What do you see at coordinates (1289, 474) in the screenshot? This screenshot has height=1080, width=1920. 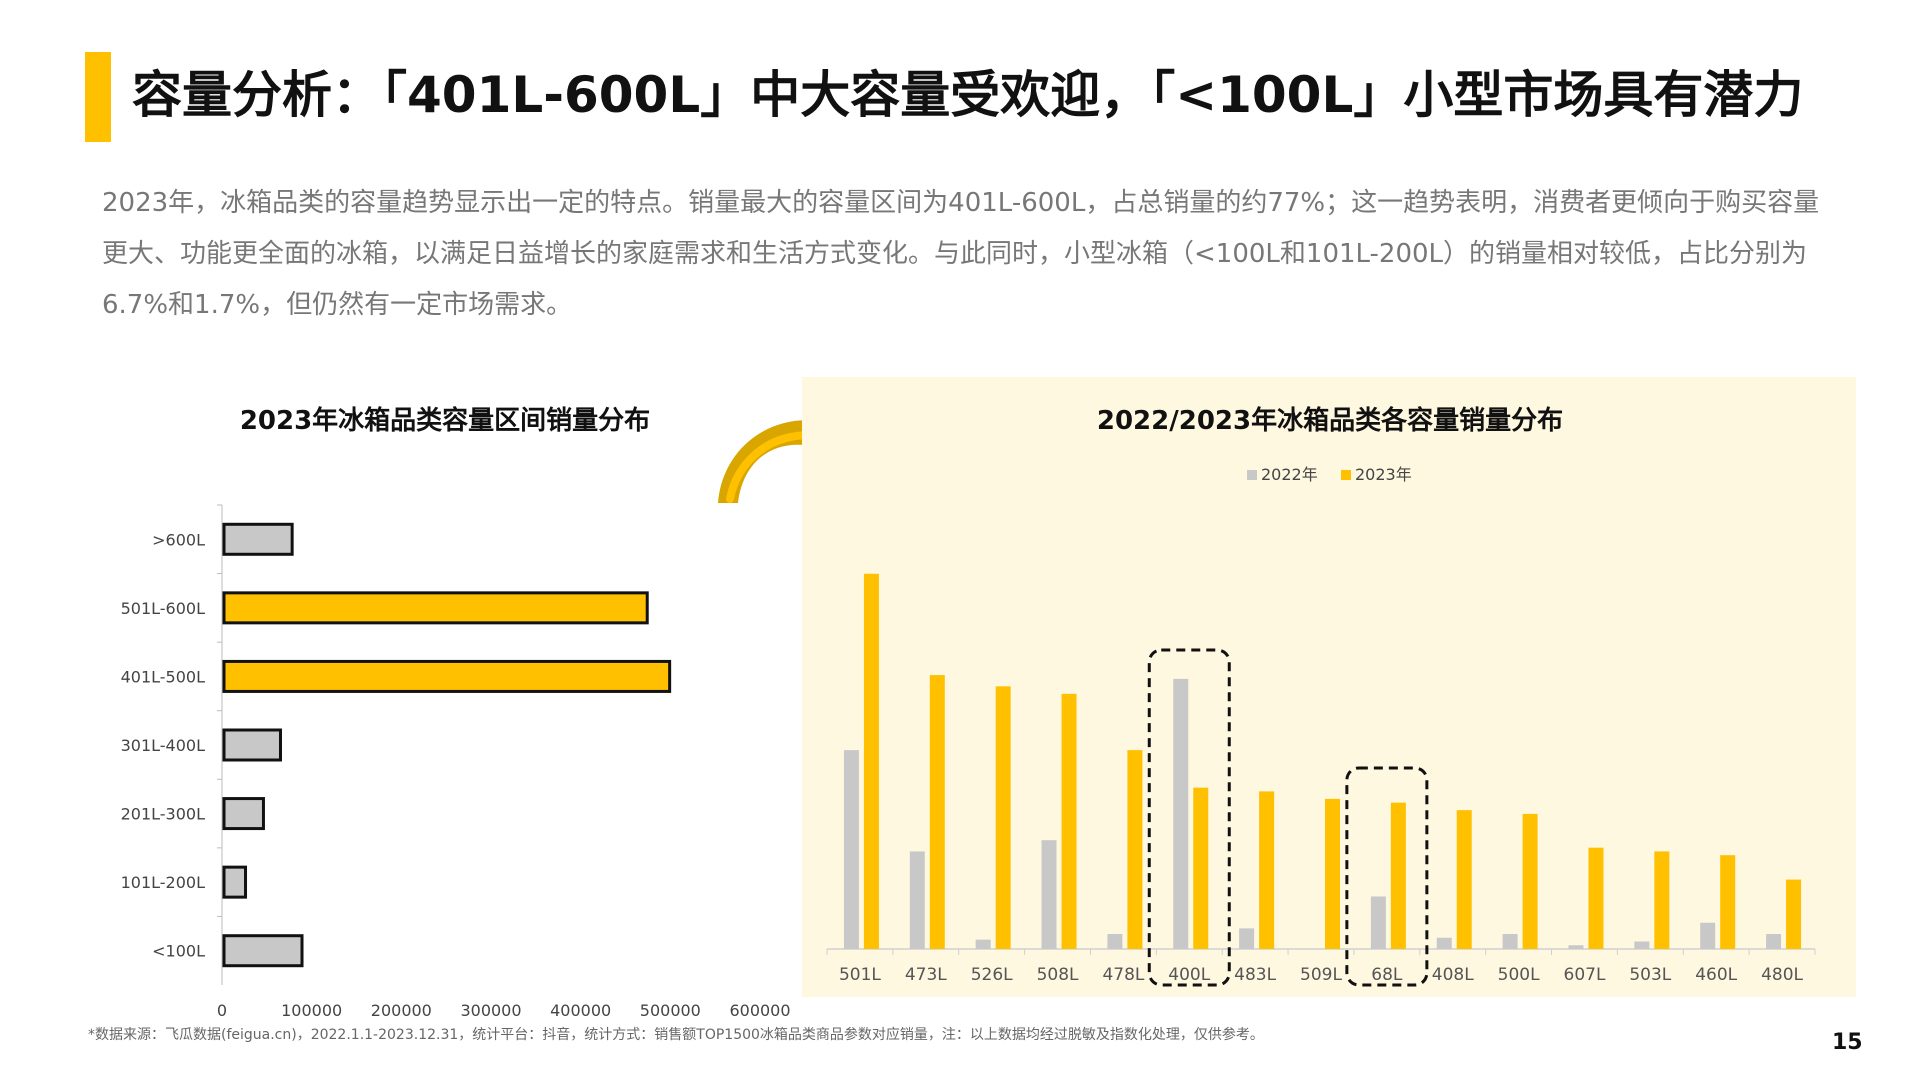 I see `legend-label: 2022年` at bounding box center [1289, 474].